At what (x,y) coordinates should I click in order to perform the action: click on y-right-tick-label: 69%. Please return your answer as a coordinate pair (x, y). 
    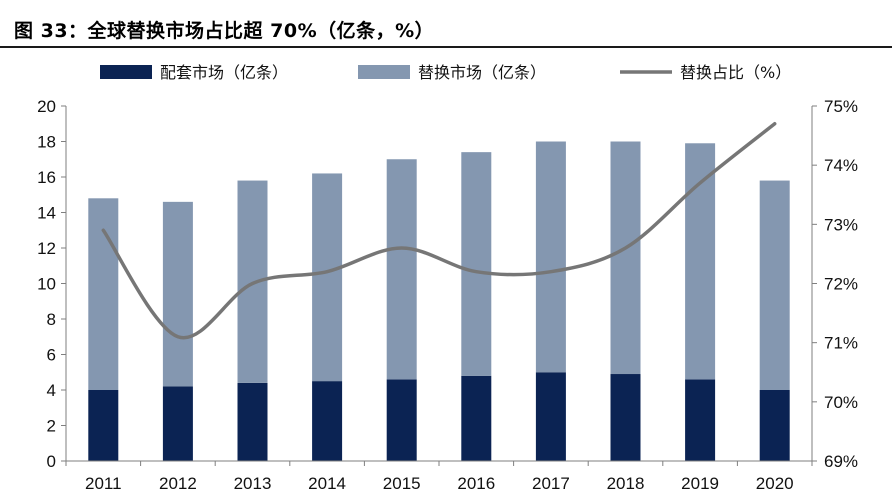
    Looking at the image, I should click on (841, 461).